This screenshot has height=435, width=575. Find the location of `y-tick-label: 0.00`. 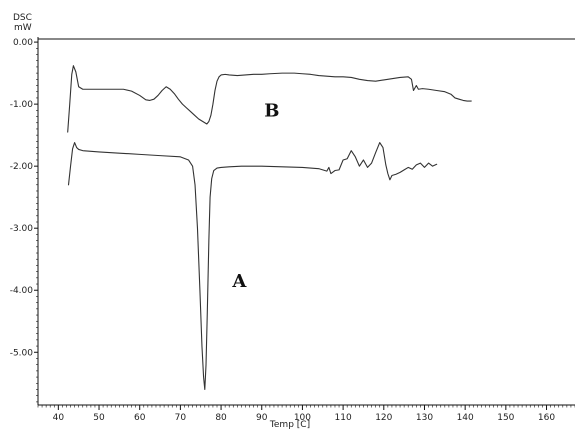

y-tick-label: 0.00 is located at coordinates (23, 43).